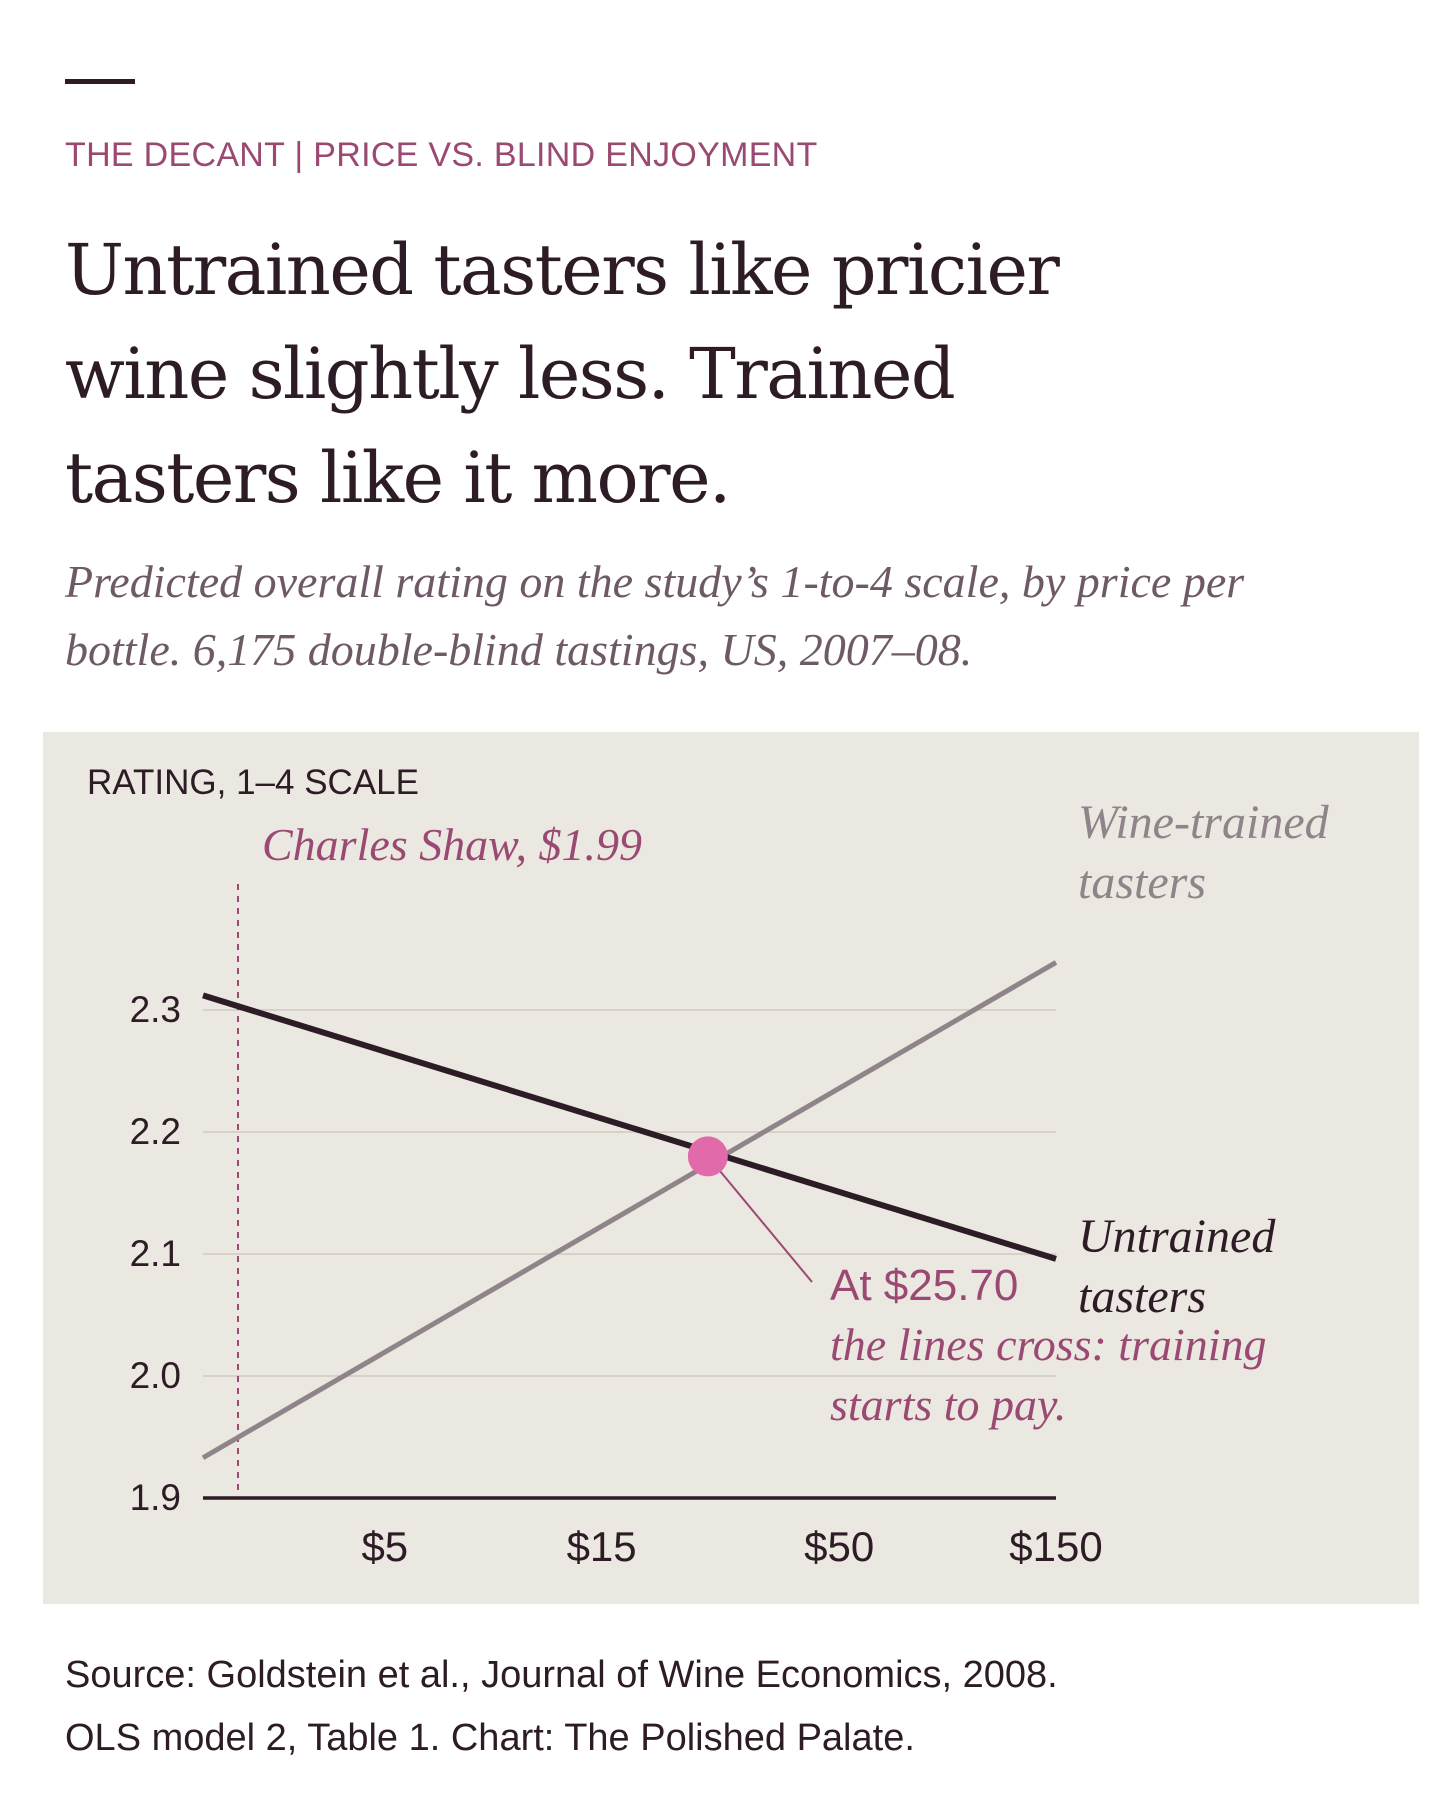 The width and height of the screenshot is (1456, 1820). I want to click on crossing-label-lead: At $25.70, so click(924, 1285).